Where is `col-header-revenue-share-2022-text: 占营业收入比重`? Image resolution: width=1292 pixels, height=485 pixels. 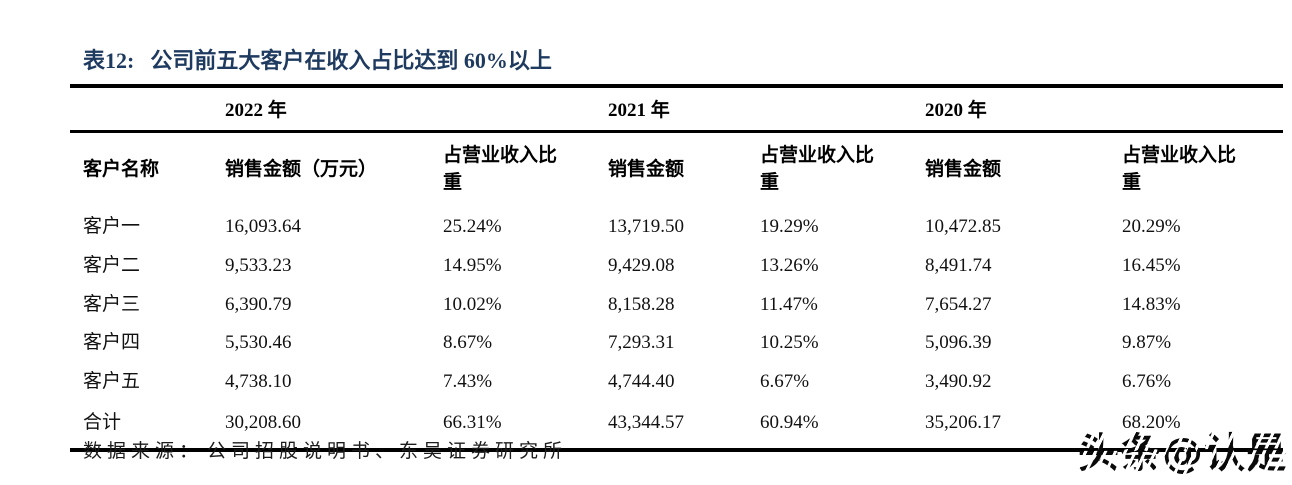 col-header-revenue-share-2022-text: 占营业收入比重 is located at coordinates (500, 169).